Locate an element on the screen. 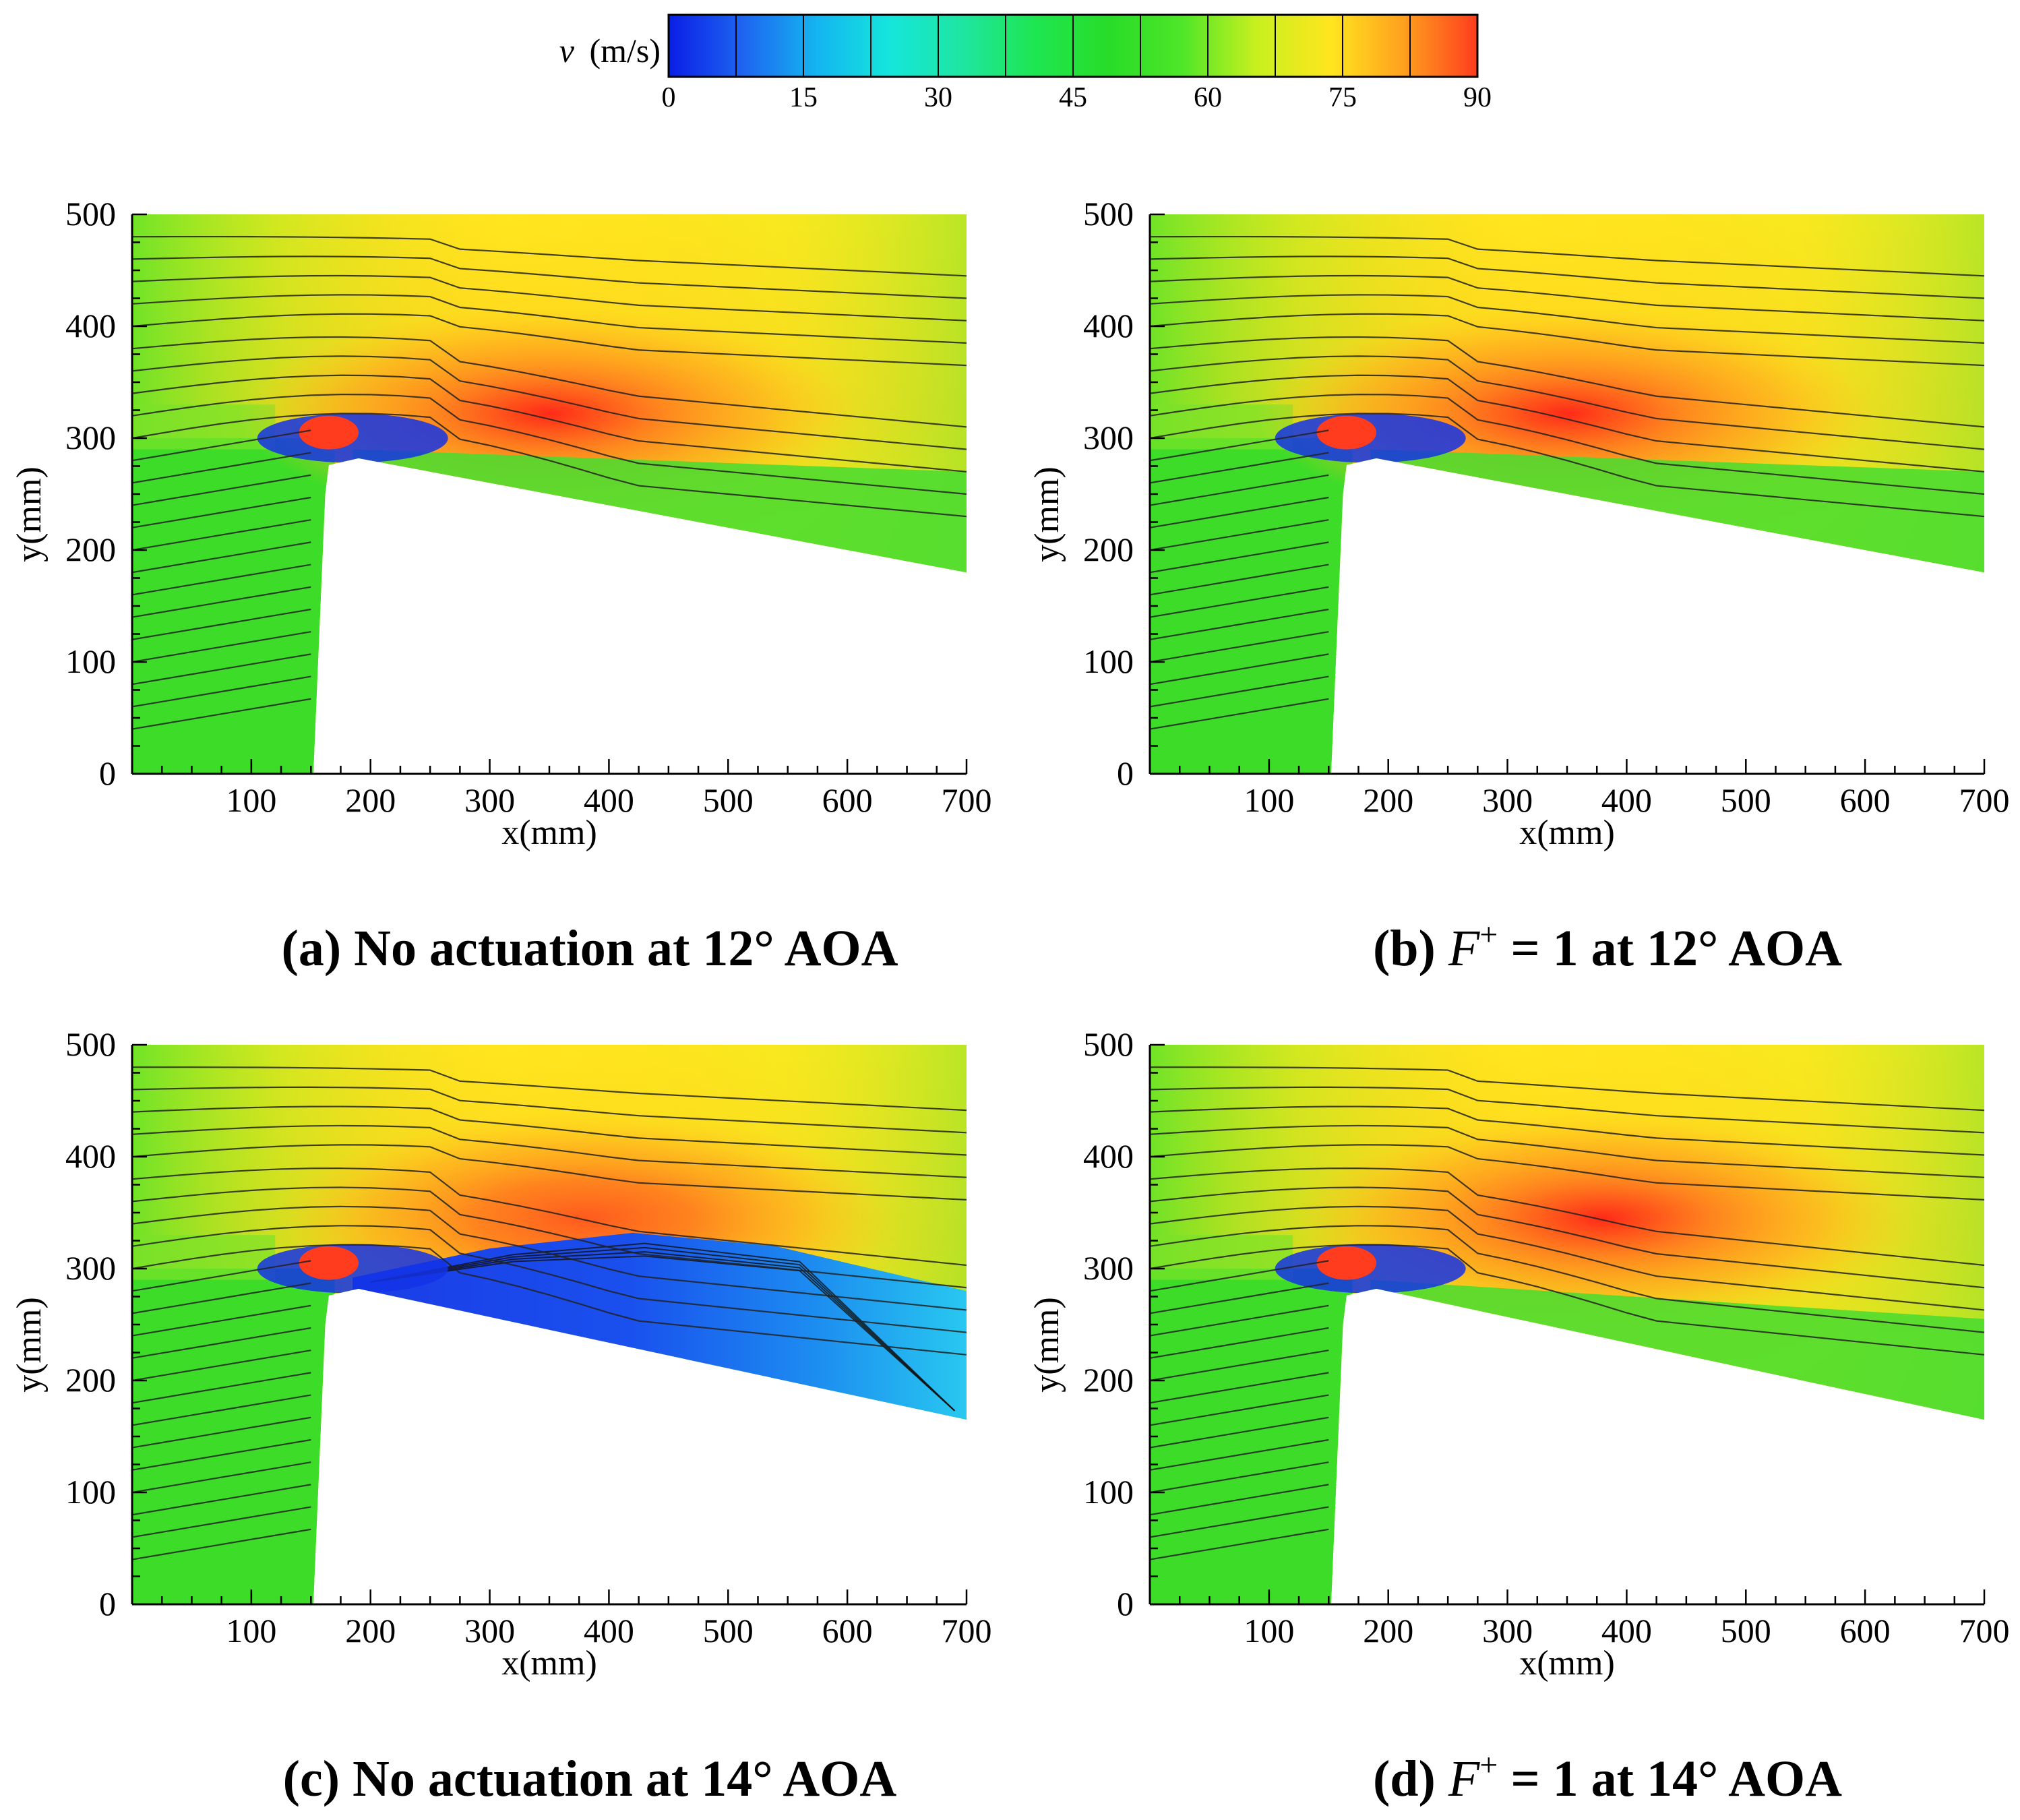 The width and height of the screenshot is (2020, 1820). colorbar-tick-label: 0 is located at coordinates (669, 97).